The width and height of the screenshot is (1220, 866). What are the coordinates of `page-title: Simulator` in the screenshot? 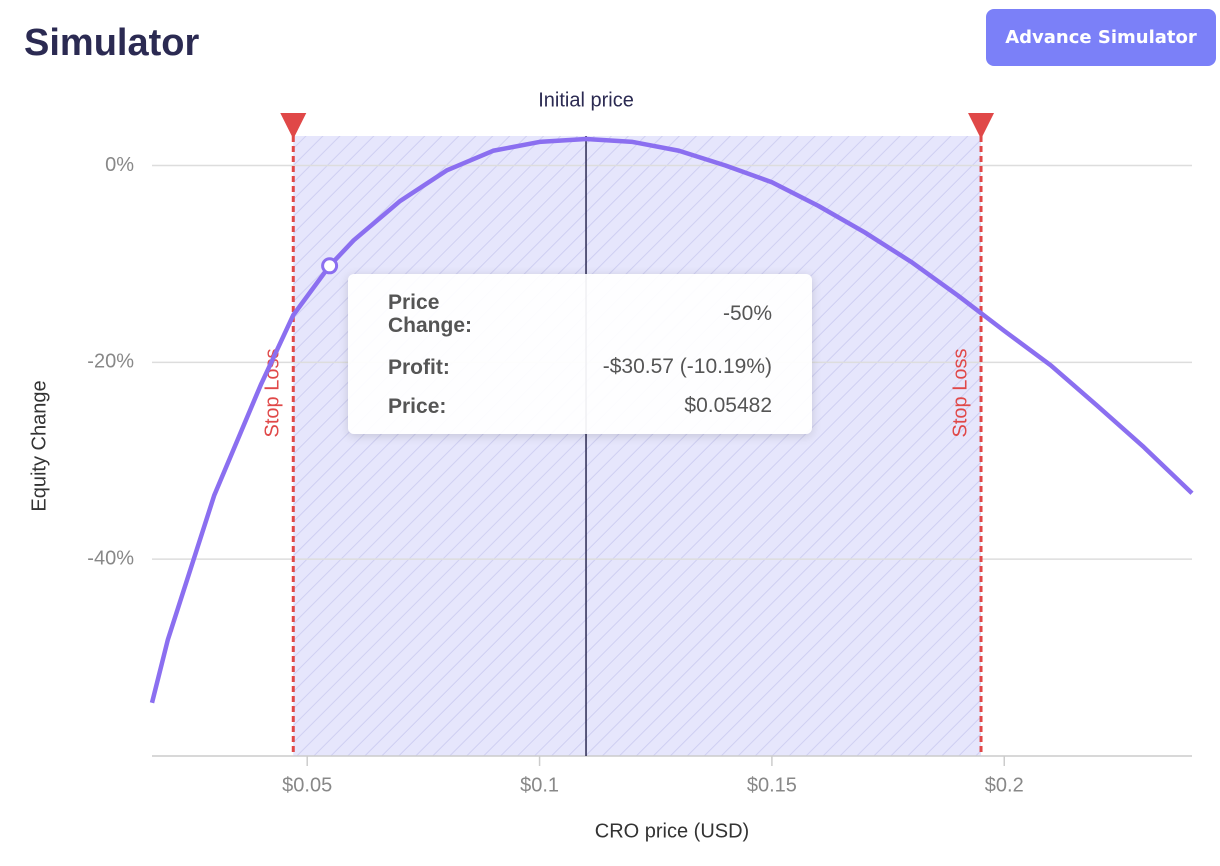 It's located at (112, 43).